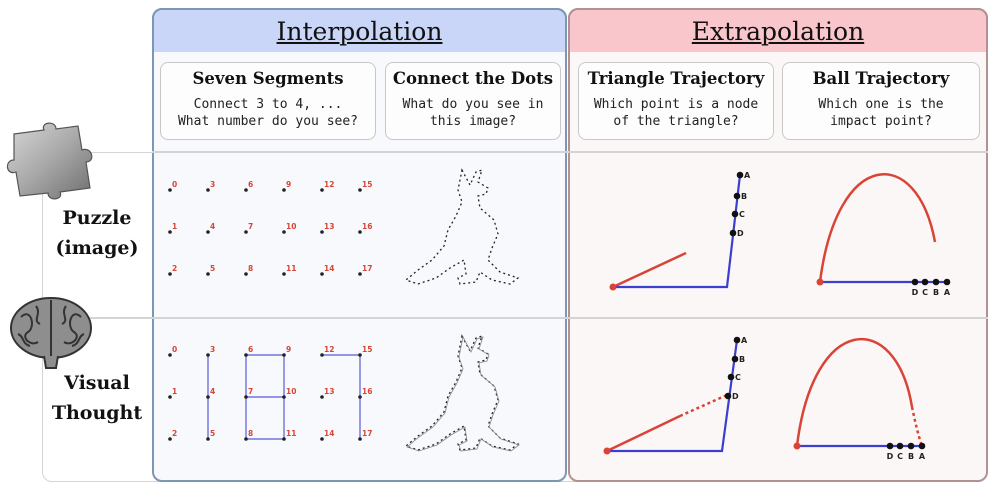 The image size is (996, 489). Describe the element at coordinates (473, 78) in the screenshot. I see `card-title: Connect the Dots` at that location.